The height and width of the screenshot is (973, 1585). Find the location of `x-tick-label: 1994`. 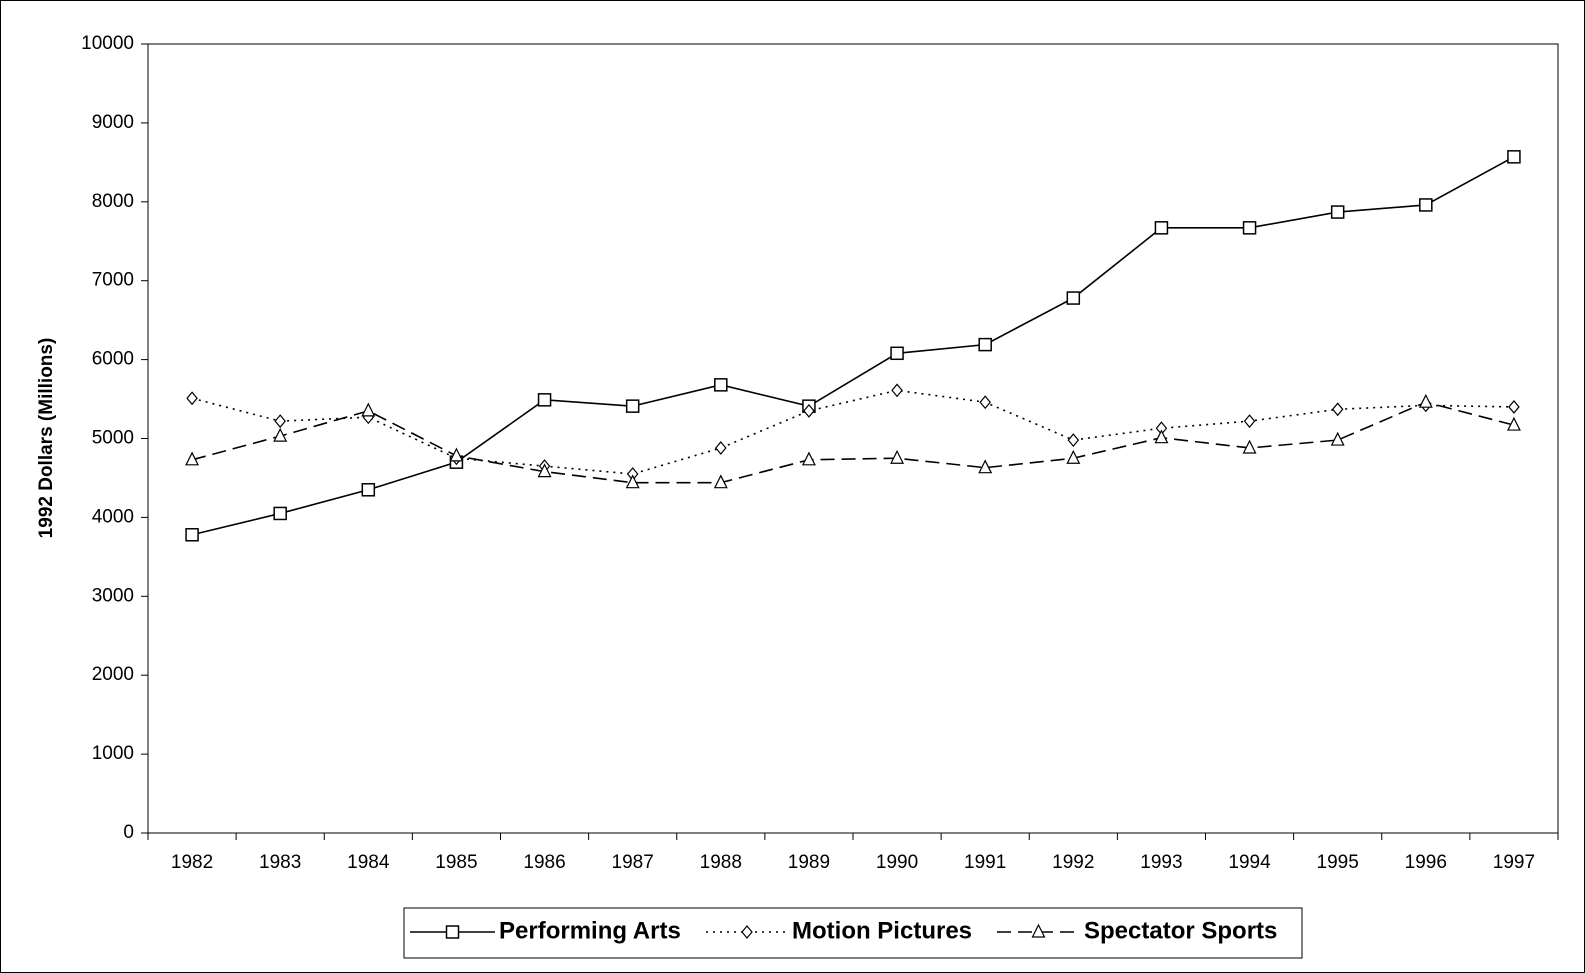

x-tick-label: 1994 is located at coordinates (1249, 862).